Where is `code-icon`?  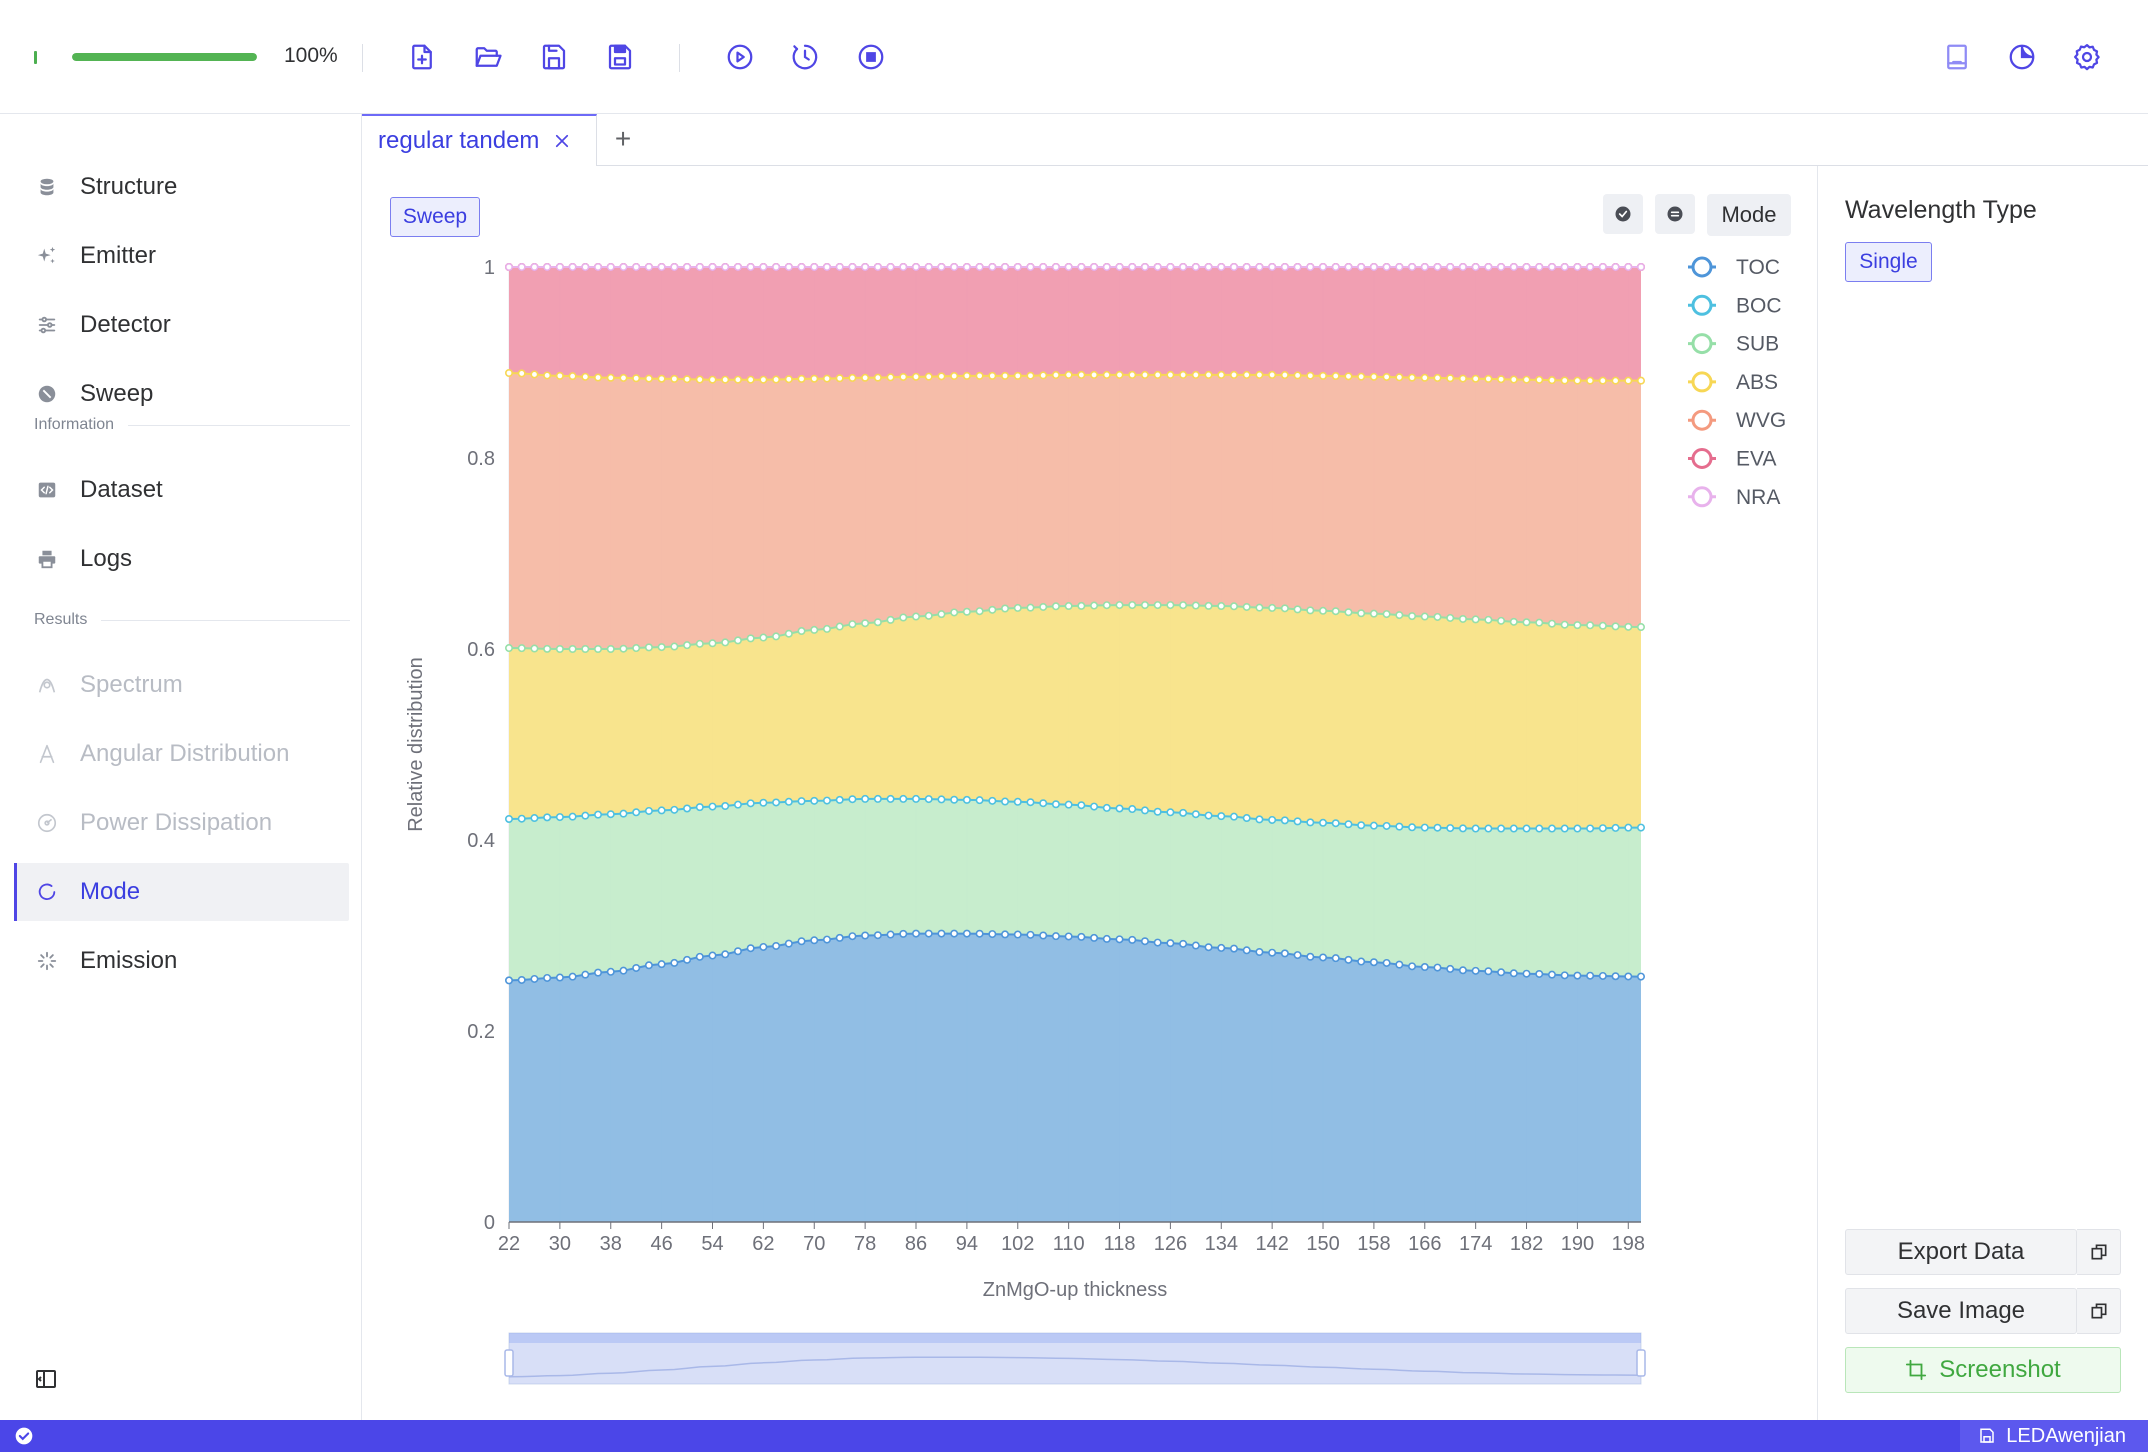
code-icon is located at coordinates (47, 490).